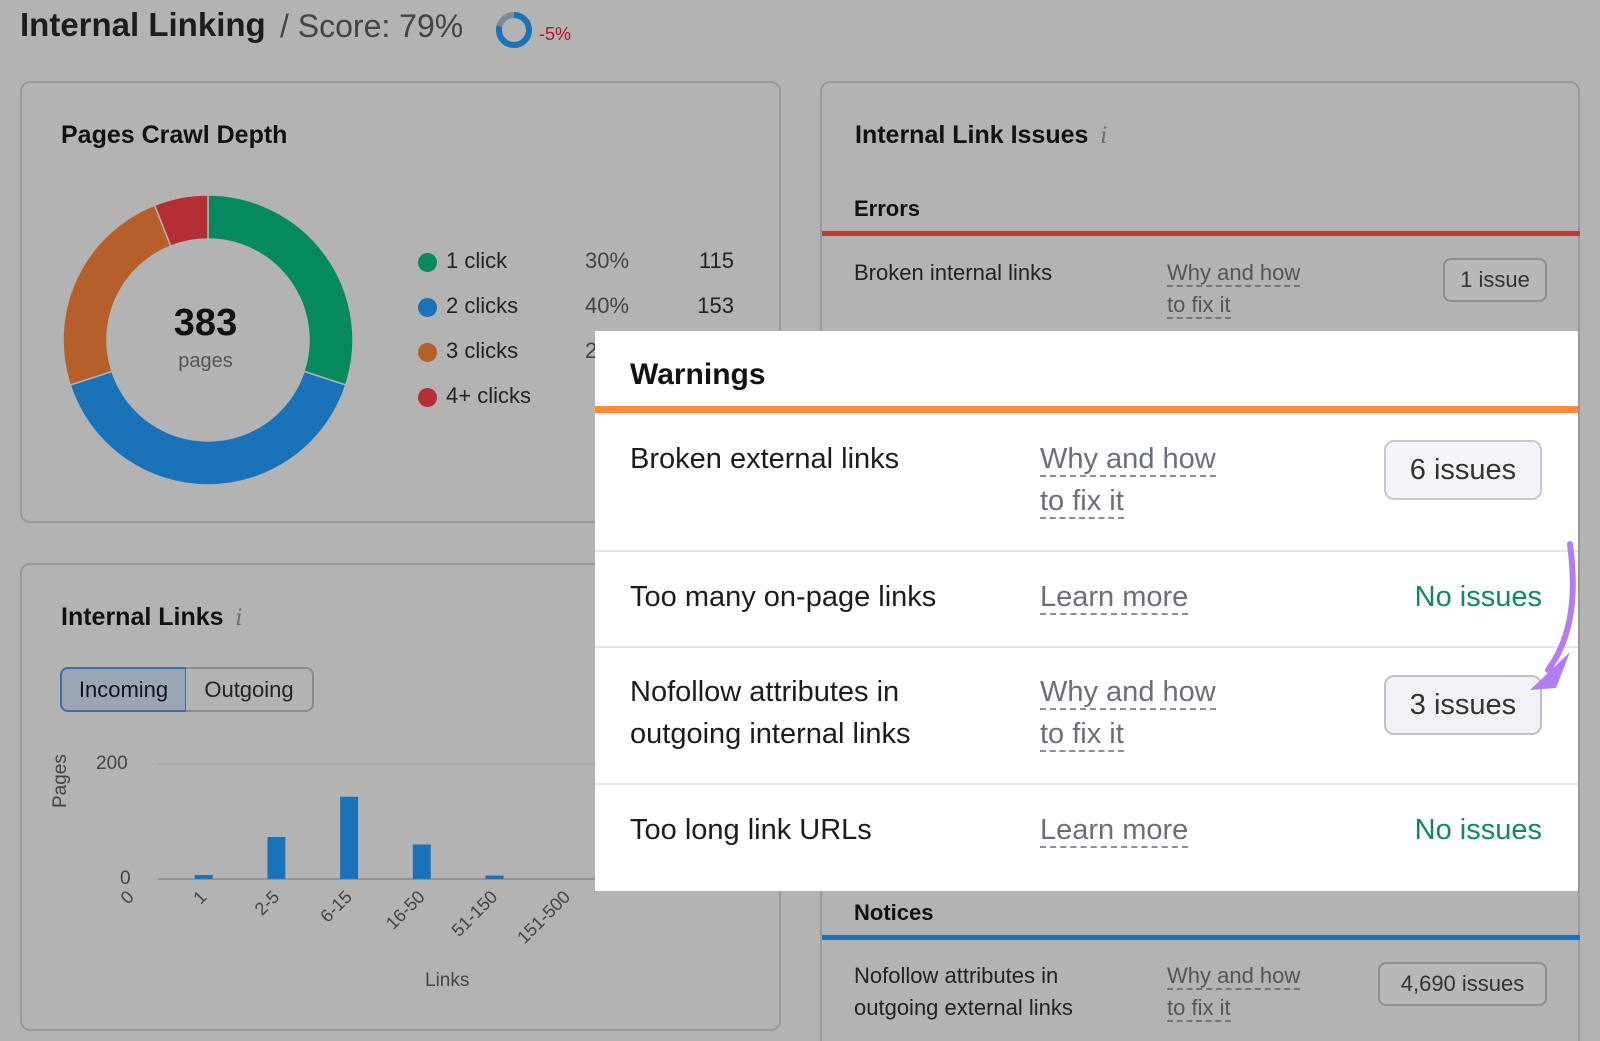  Describe the element at coordinates (576, 263) in the screenshot. I see `legend-row-1-click: 1 click 30% 115` at that location.